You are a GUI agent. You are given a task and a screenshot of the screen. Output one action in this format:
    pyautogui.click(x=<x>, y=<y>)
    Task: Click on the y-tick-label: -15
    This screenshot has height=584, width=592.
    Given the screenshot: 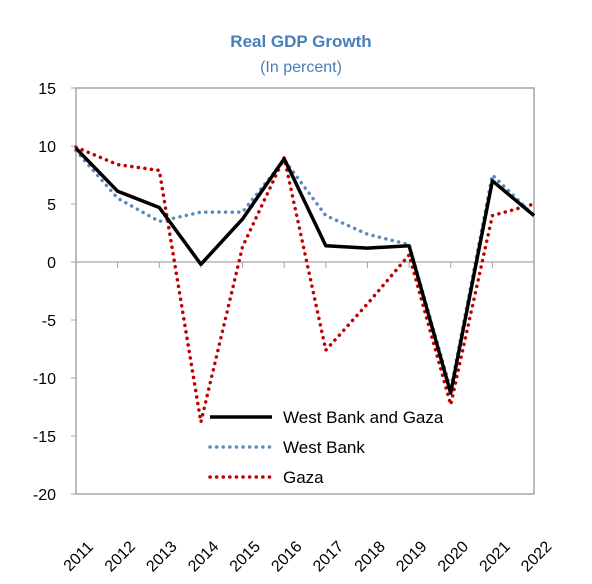 What is the action you would take?
    pyautogui.click(x=44, y=437)
    